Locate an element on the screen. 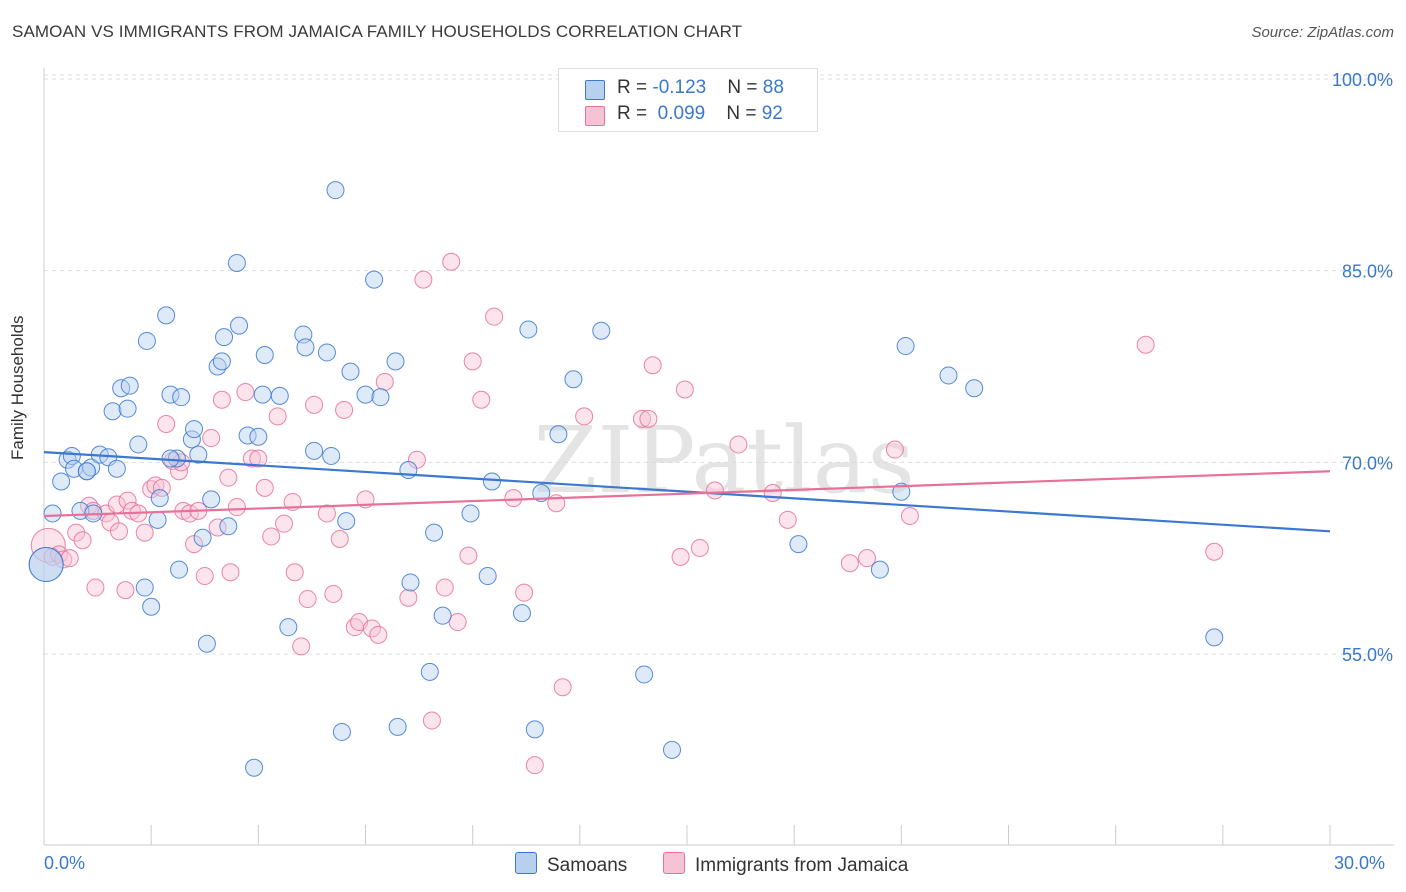  correlation-legend: R = -0.123 N = 88 R = 0.099 N = 92 is located at coordinates (688, 100).